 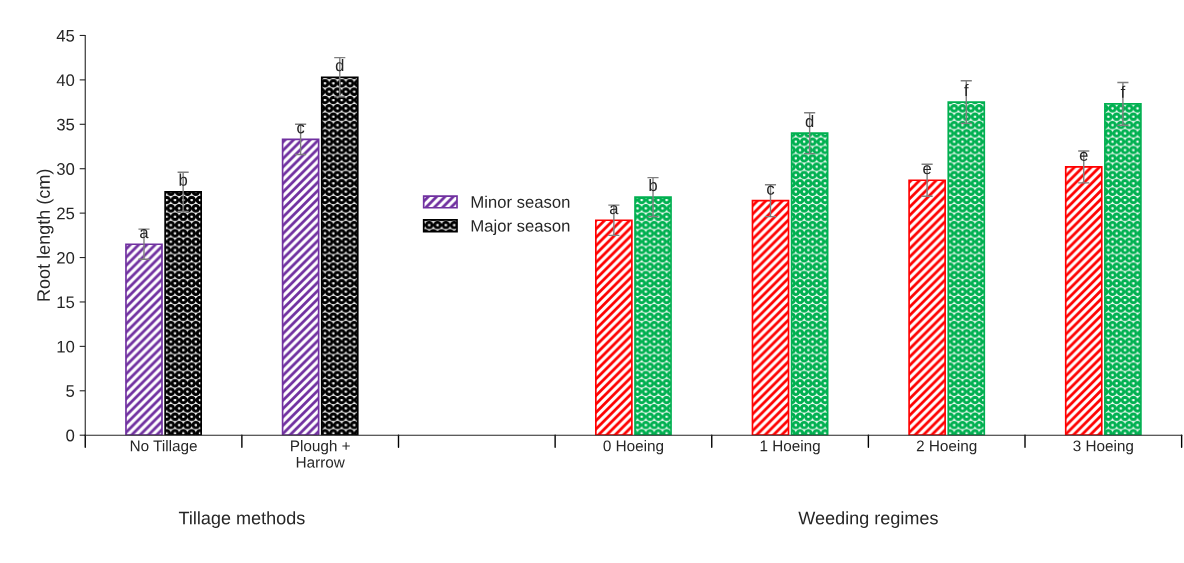 What do you see at coordinates (320, 454) in the screenshot?
I see `x-tick-label: Plough + Harrow` at bounding box center [320, 454].